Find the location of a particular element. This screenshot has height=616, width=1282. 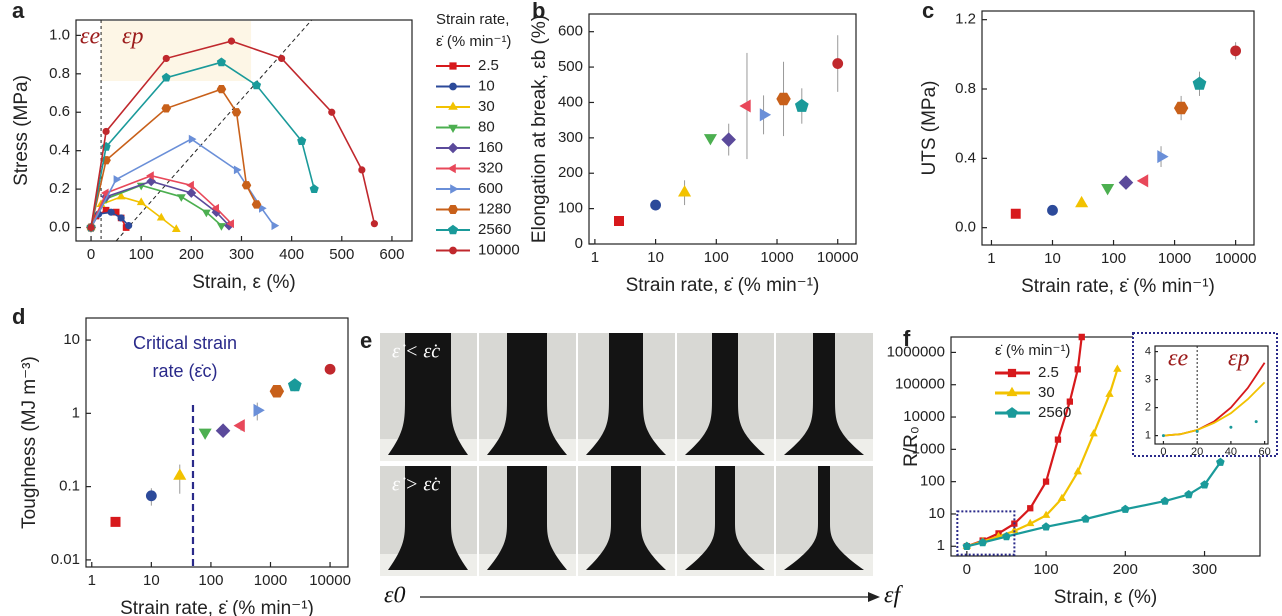

panel-label: c is located at coordinates (928, 11).